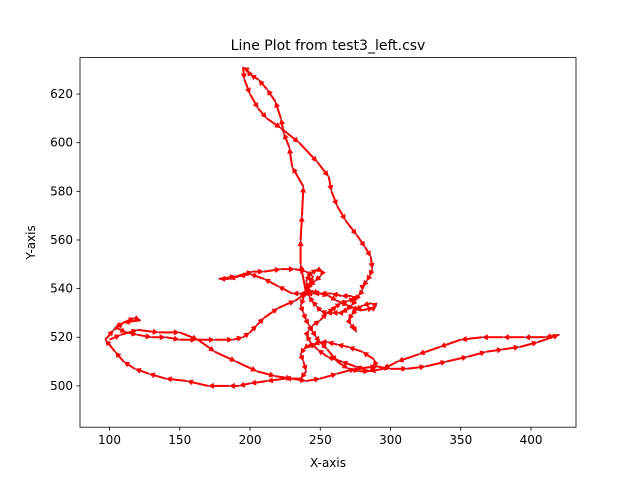 This screenshot has height=480, width=640. I want to click on y-tick-label: 520, so click(61, 337).